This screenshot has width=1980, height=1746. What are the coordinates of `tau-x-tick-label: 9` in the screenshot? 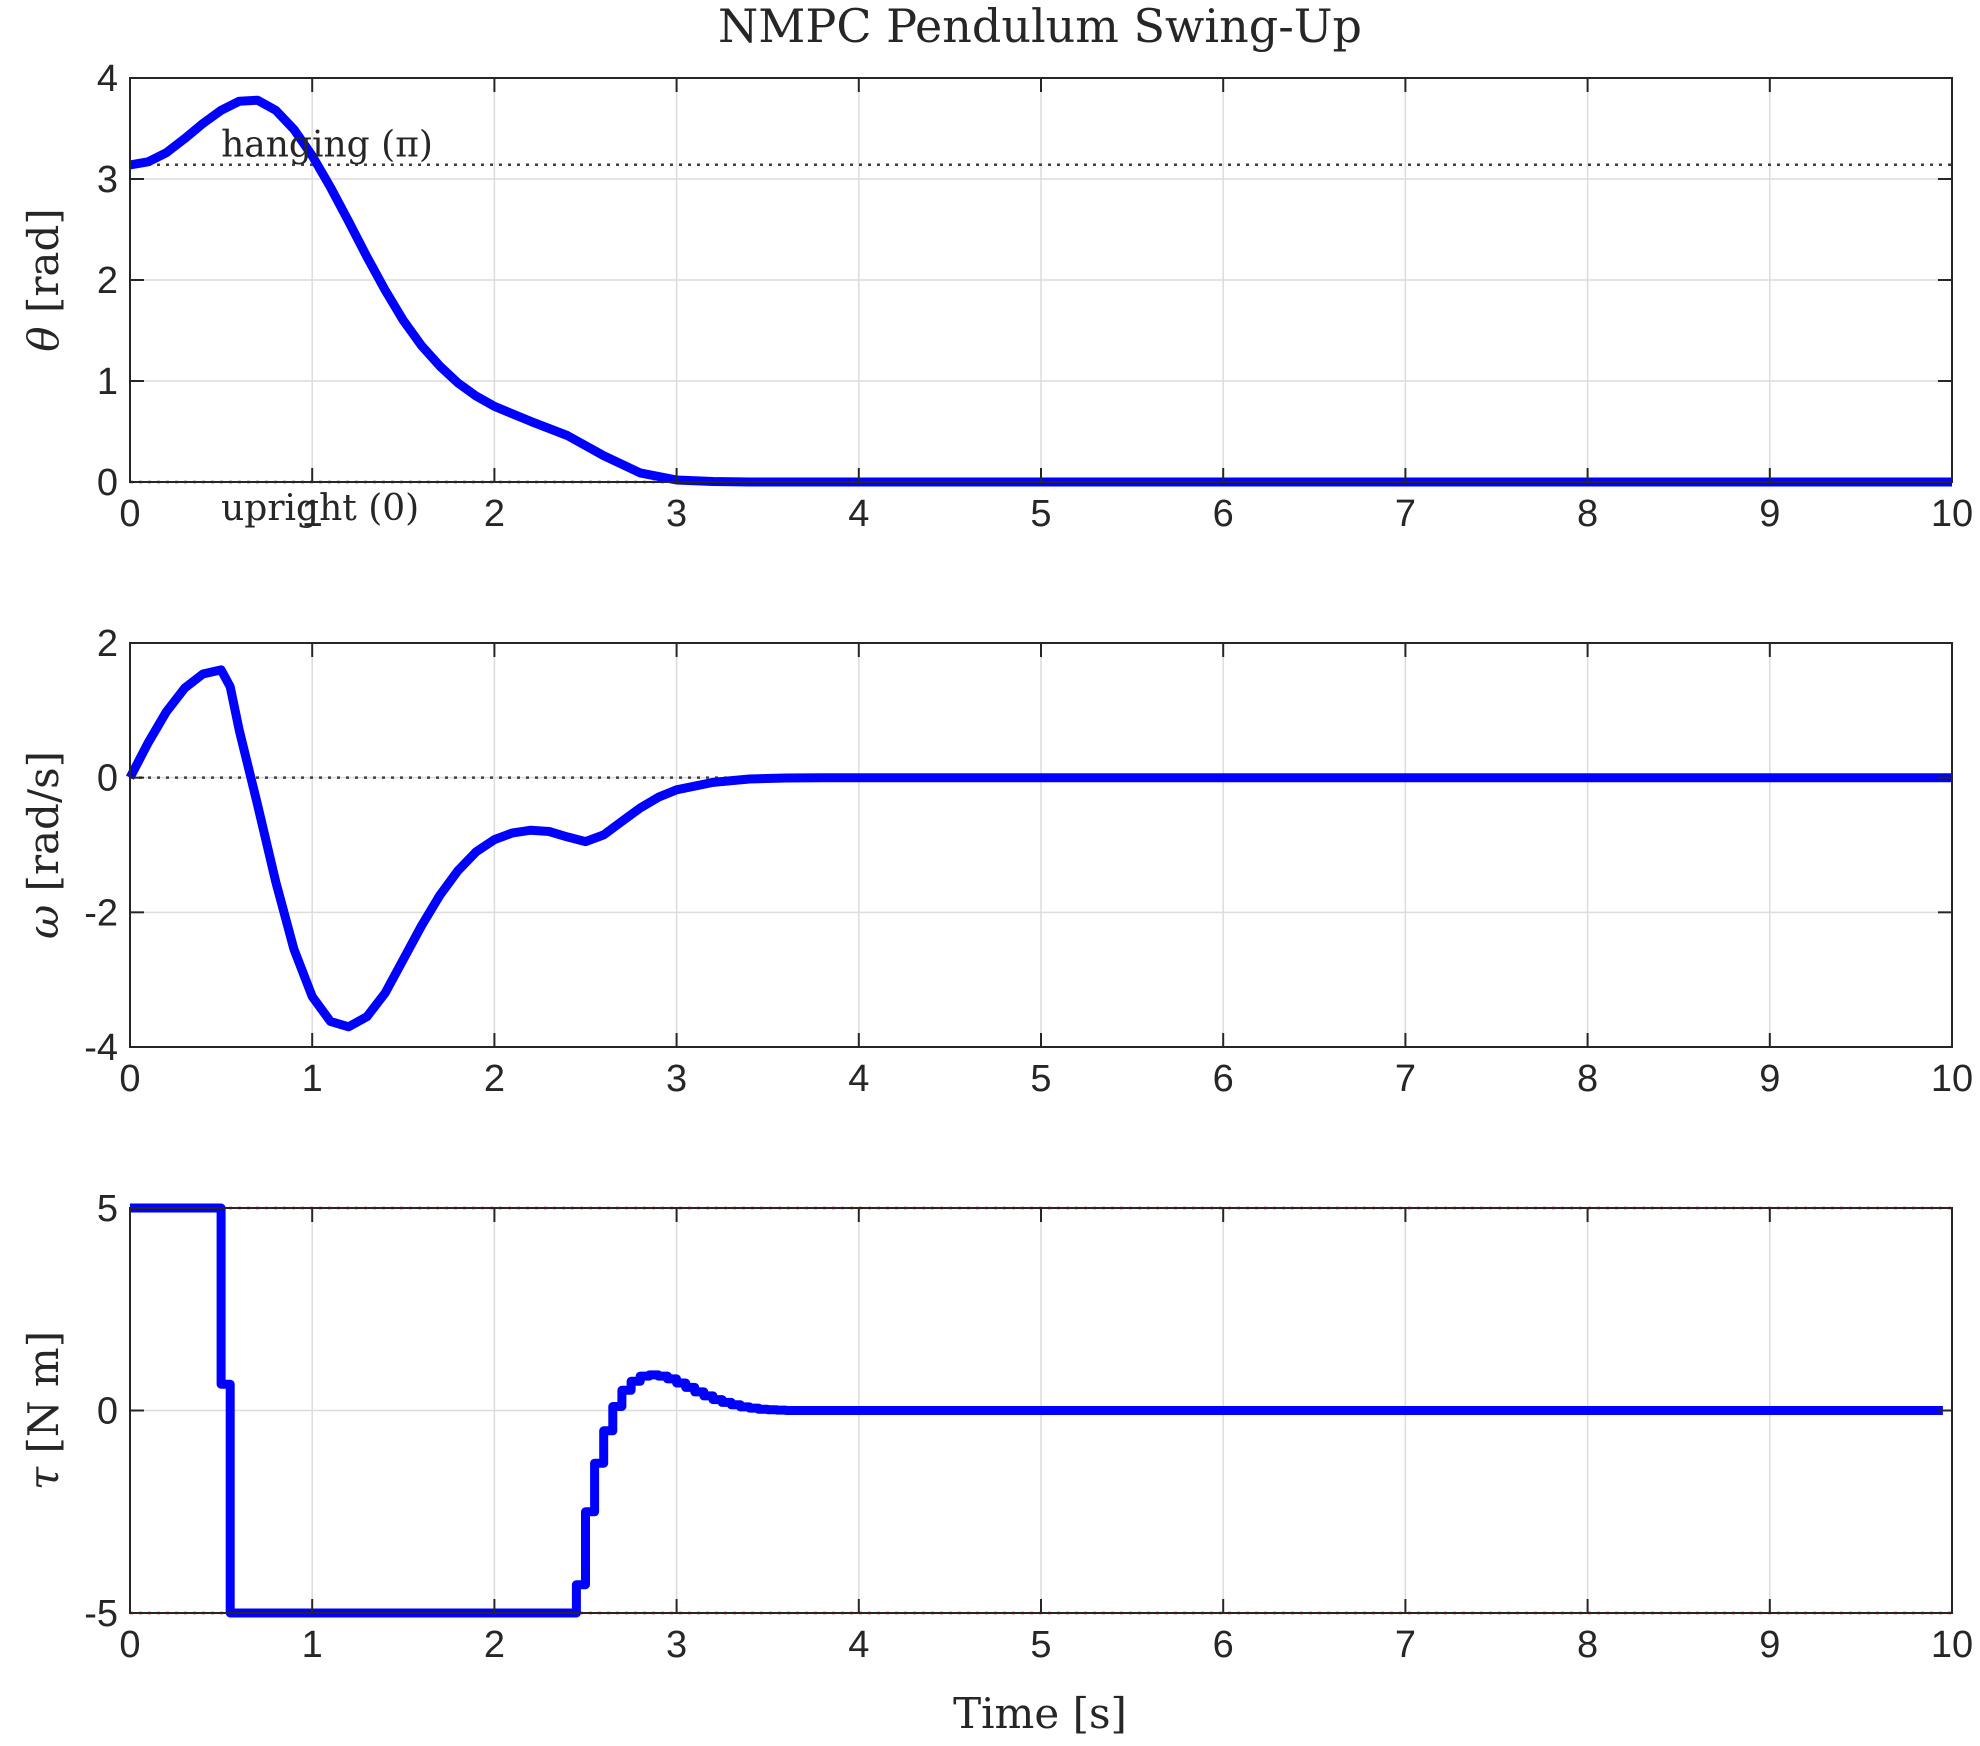 It's located at (1769, 1645).